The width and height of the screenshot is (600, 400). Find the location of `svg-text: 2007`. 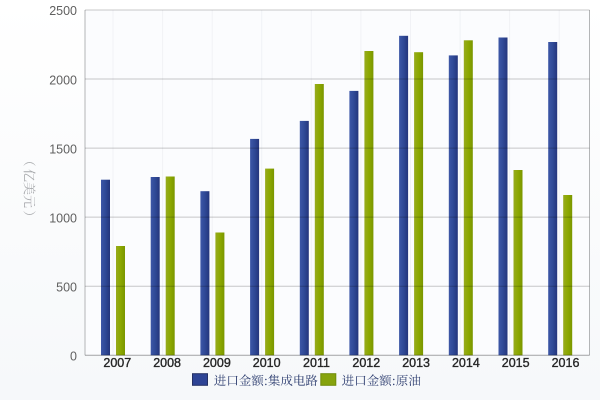

svg-text: 2007 is located at coordinates (117, 363).